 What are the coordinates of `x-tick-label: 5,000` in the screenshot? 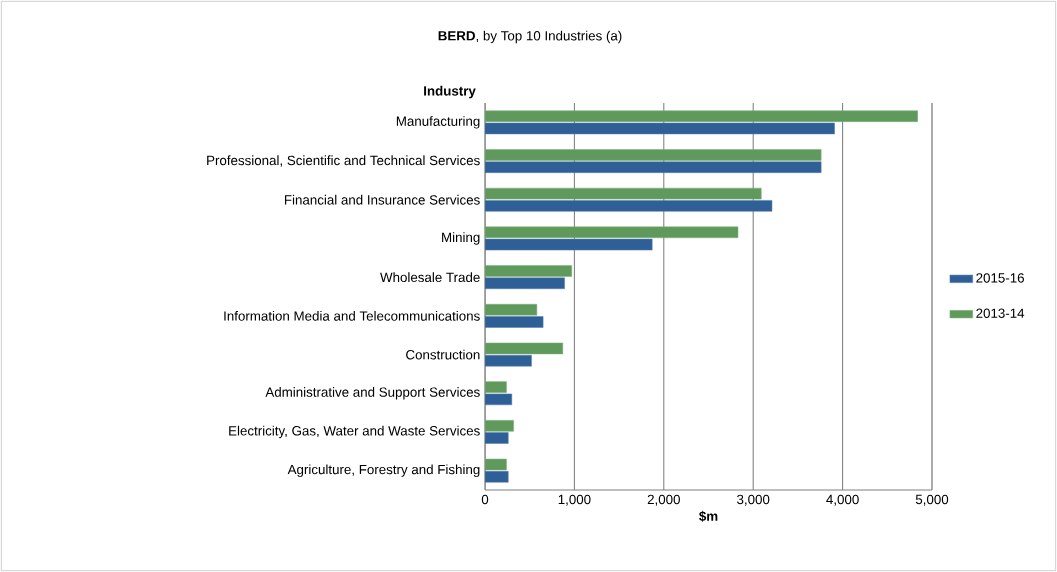 It's located at (932, 500).